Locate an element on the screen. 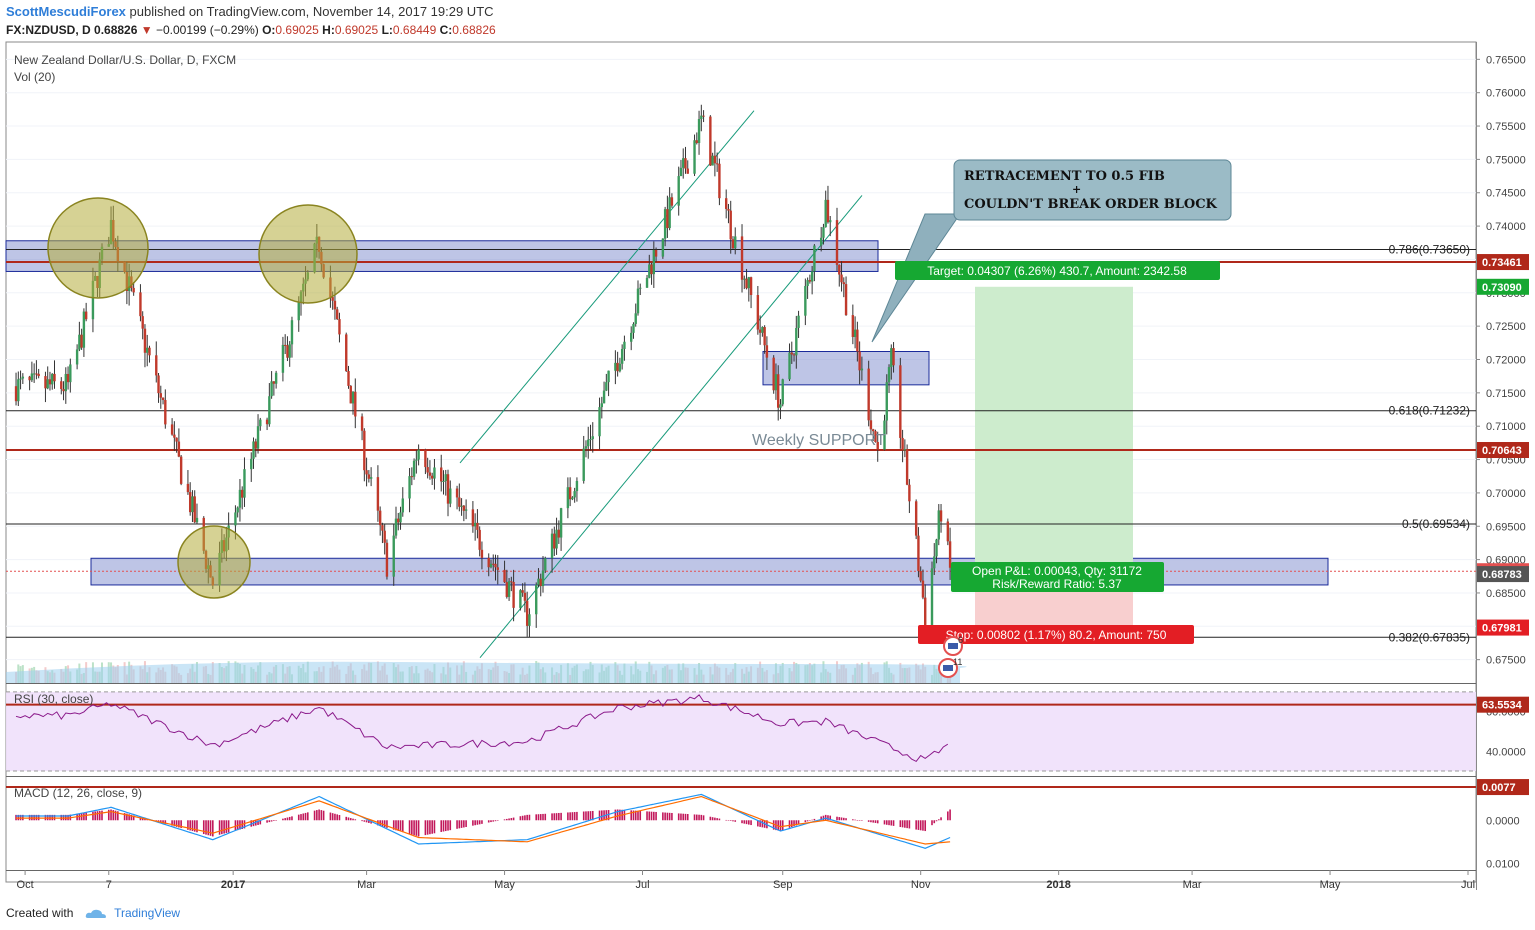  fib-level-label: 0.382(0.67835) is located at coordinates (1429, 637).